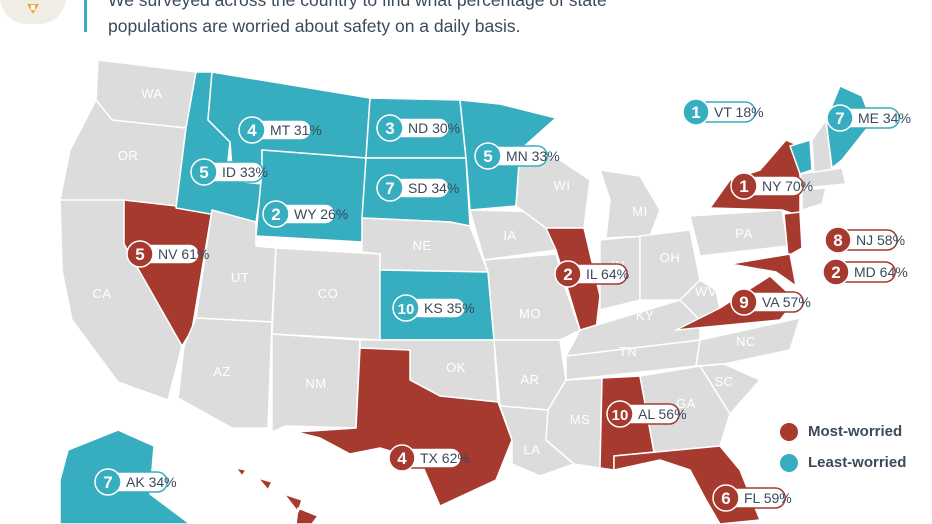 The height and width of the screenshot is (524, 932). What do you see at coordinates (857, 462) in the screenshot?
I see `legend-label-least: Least-worried` at bounding box center [857, 462].